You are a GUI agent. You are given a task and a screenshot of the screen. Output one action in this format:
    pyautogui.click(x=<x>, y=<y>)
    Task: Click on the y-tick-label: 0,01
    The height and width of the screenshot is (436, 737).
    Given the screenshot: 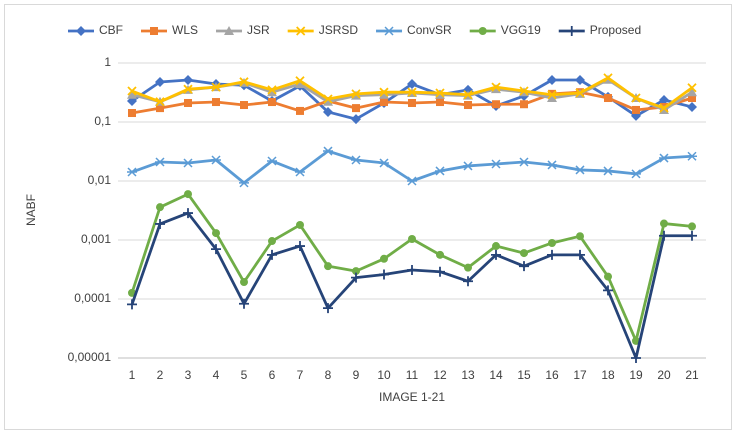 What is the action you would take?
    pyautogui.click(x=100, y=180)
    